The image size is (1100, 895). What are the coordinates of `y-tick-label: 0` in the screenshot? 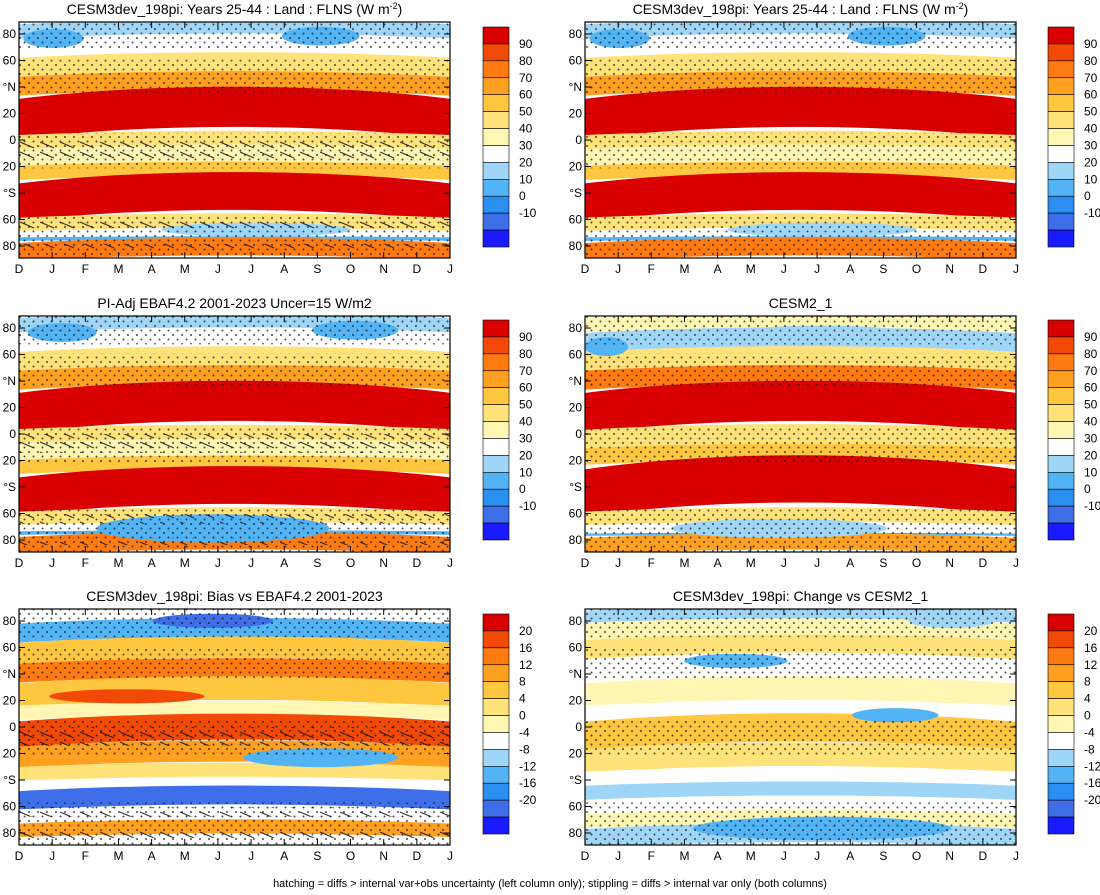 It's located at (12, 434).